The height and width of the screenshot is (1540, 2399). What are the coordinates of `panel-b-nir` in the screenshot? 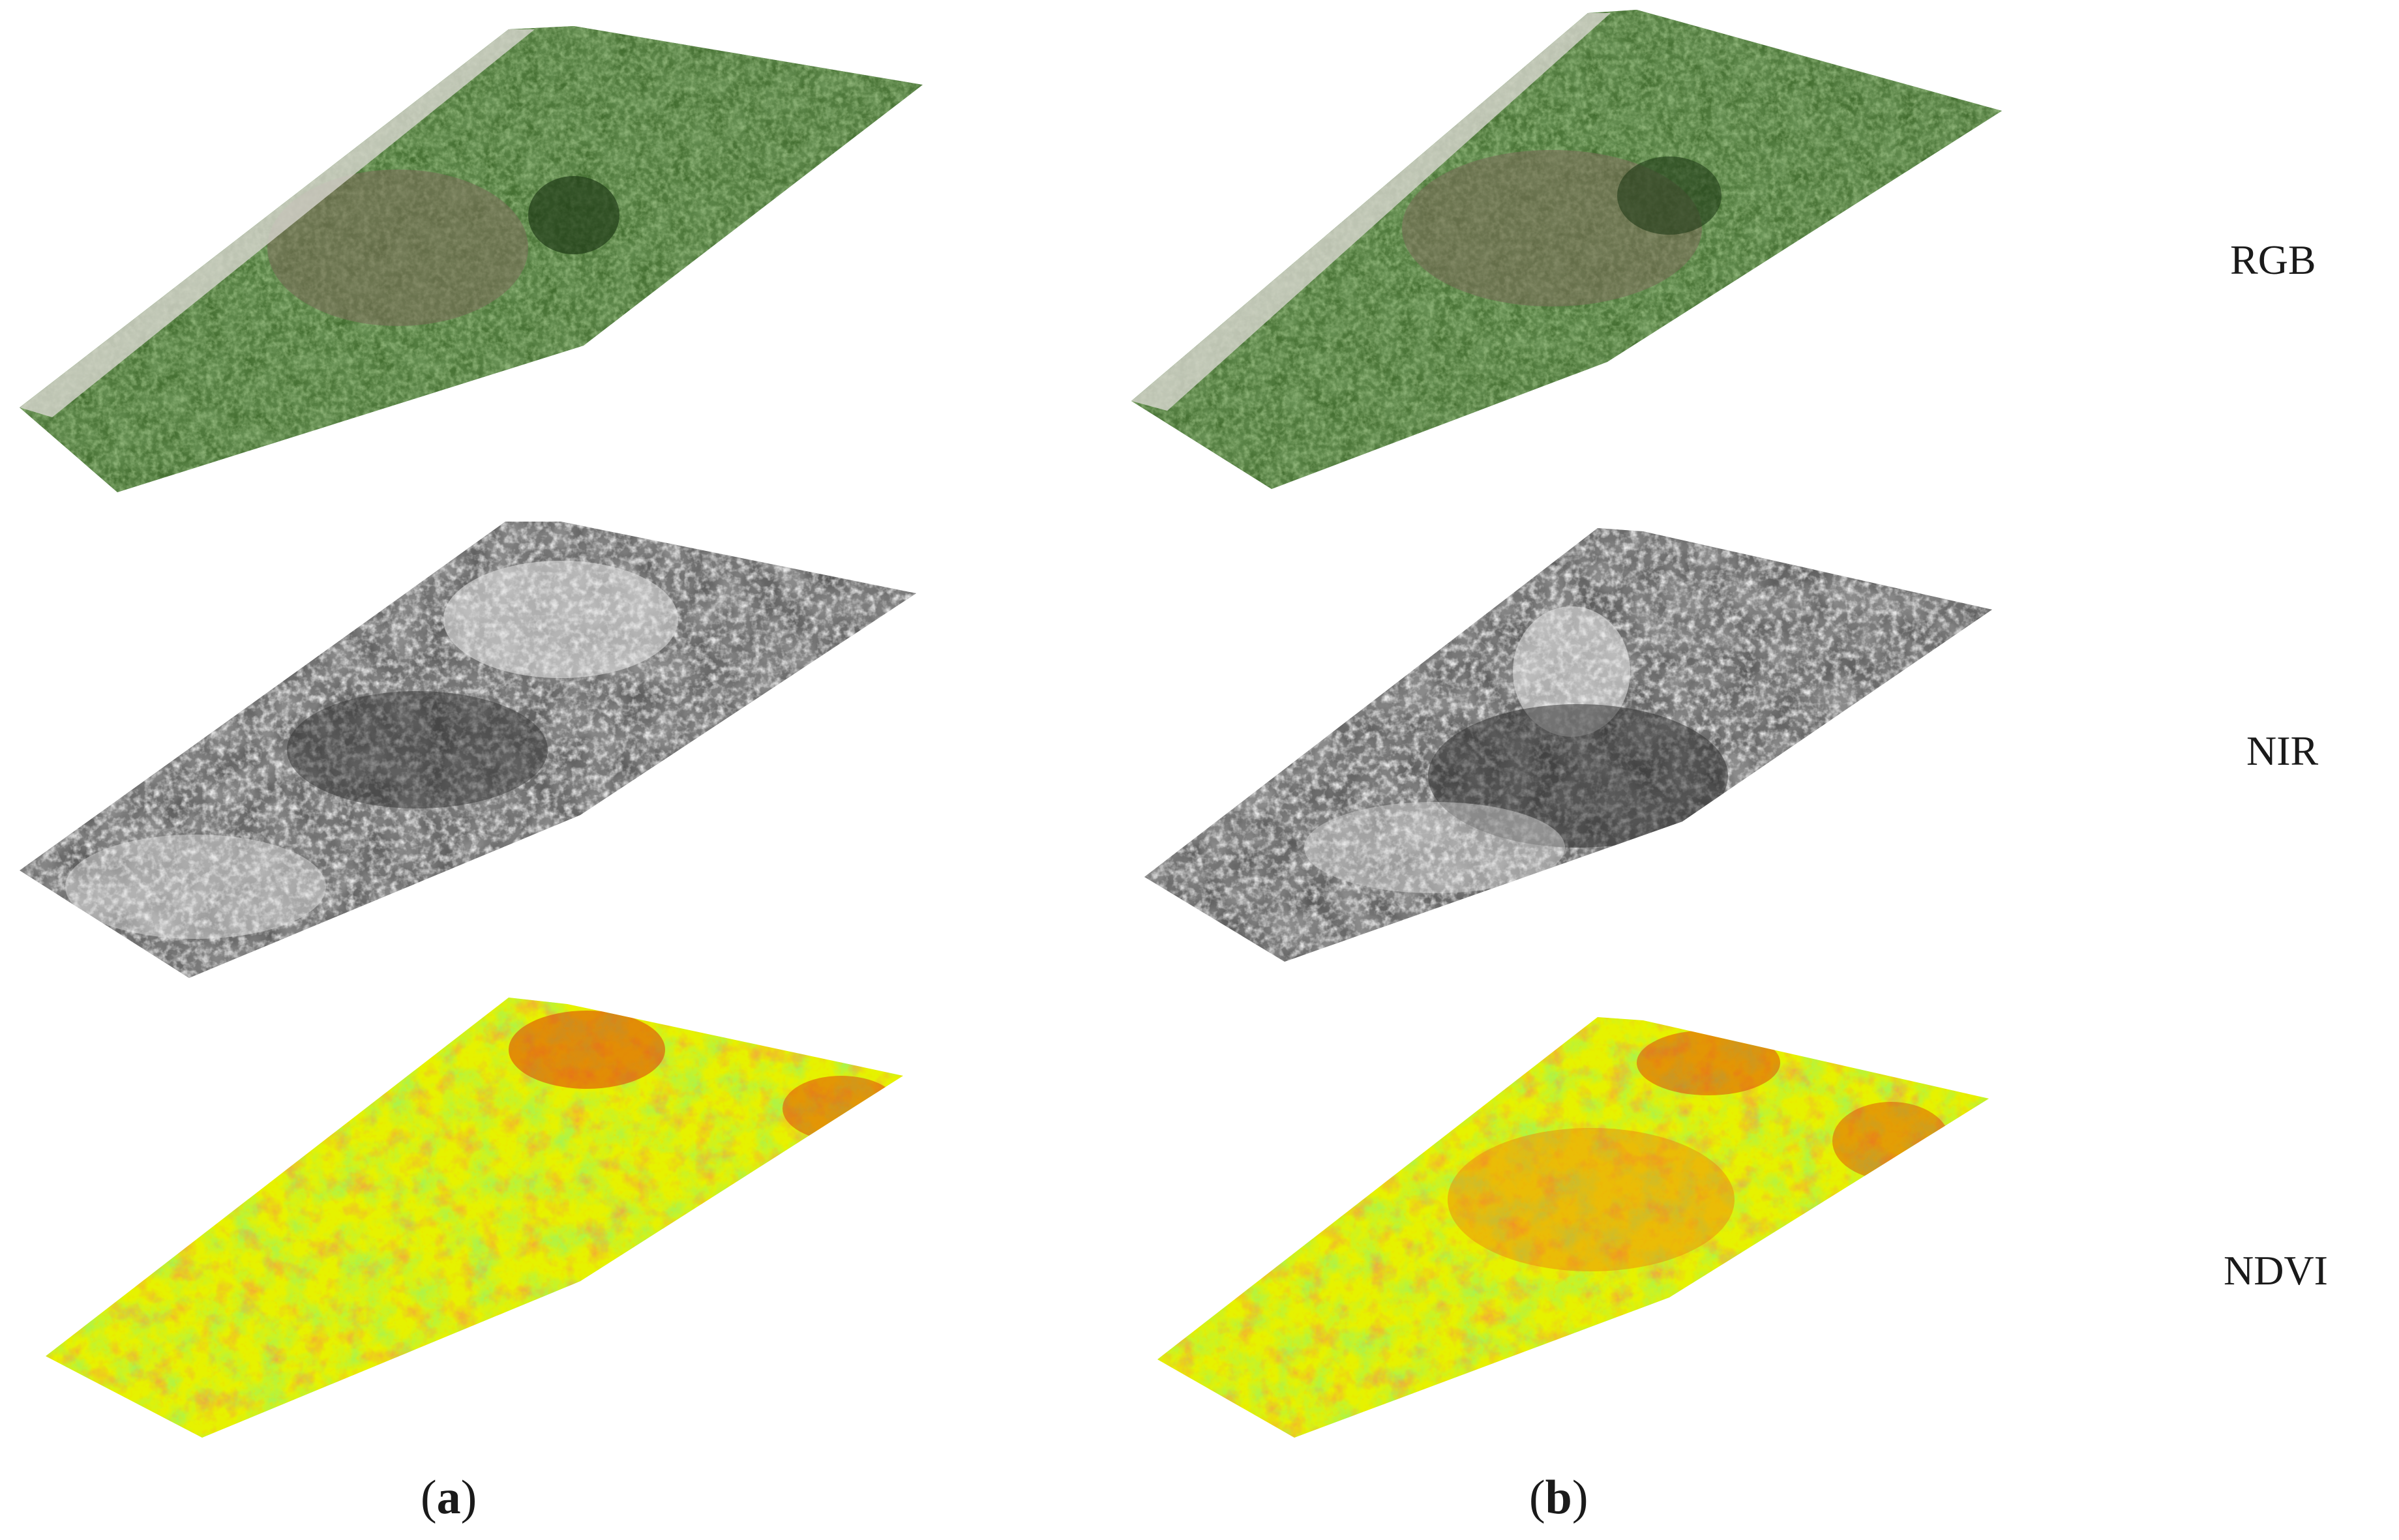 It's located at (1568, 745).